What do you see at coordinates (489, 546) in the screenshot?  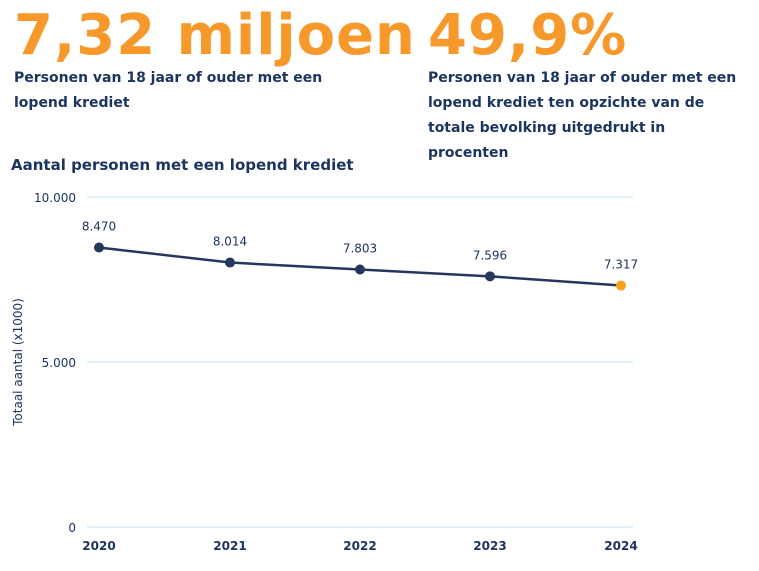 I see `x-tick-label: 2023` at bounding box center [489, 546].